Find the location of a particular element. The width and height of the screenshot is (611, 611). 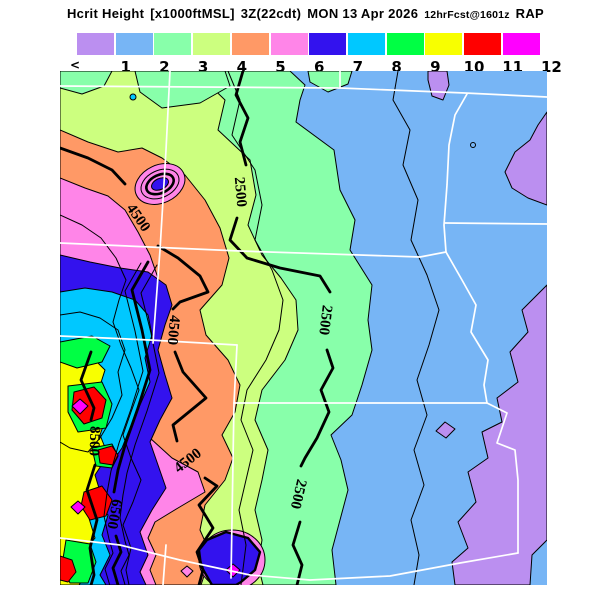

contour-label-8500-7: 8500 is located at coordinates (93, 441).